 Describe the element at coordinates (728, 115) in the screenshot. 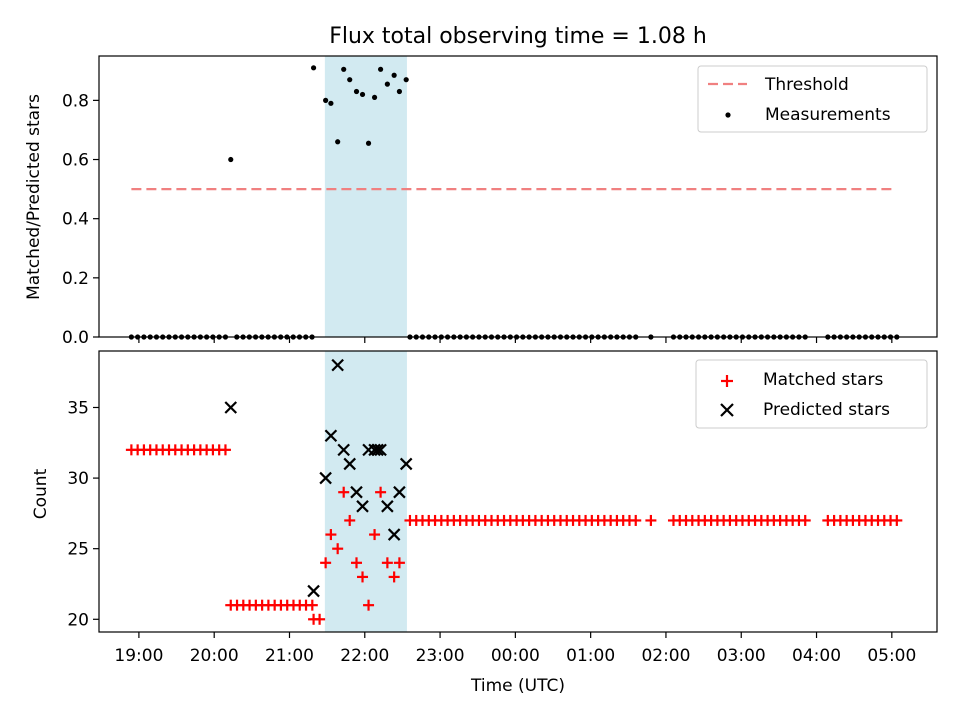

I see `legend-measurements-swatch` at that location.